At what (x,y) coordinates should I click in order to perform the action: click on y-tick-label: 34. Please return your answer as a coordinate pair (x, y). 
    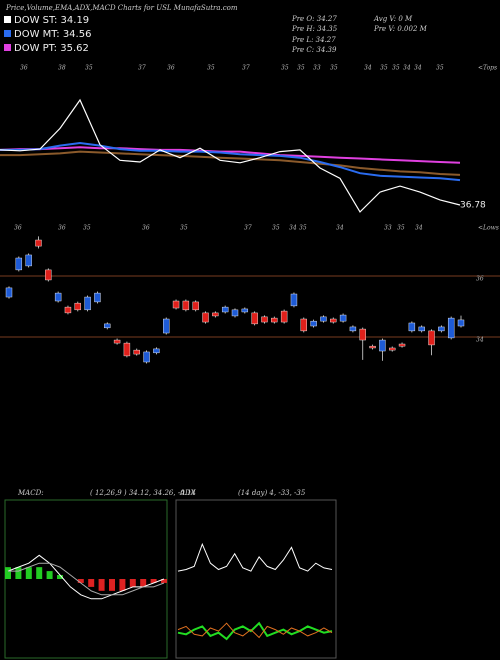
    Looking at the image, I should click on (480, 340).